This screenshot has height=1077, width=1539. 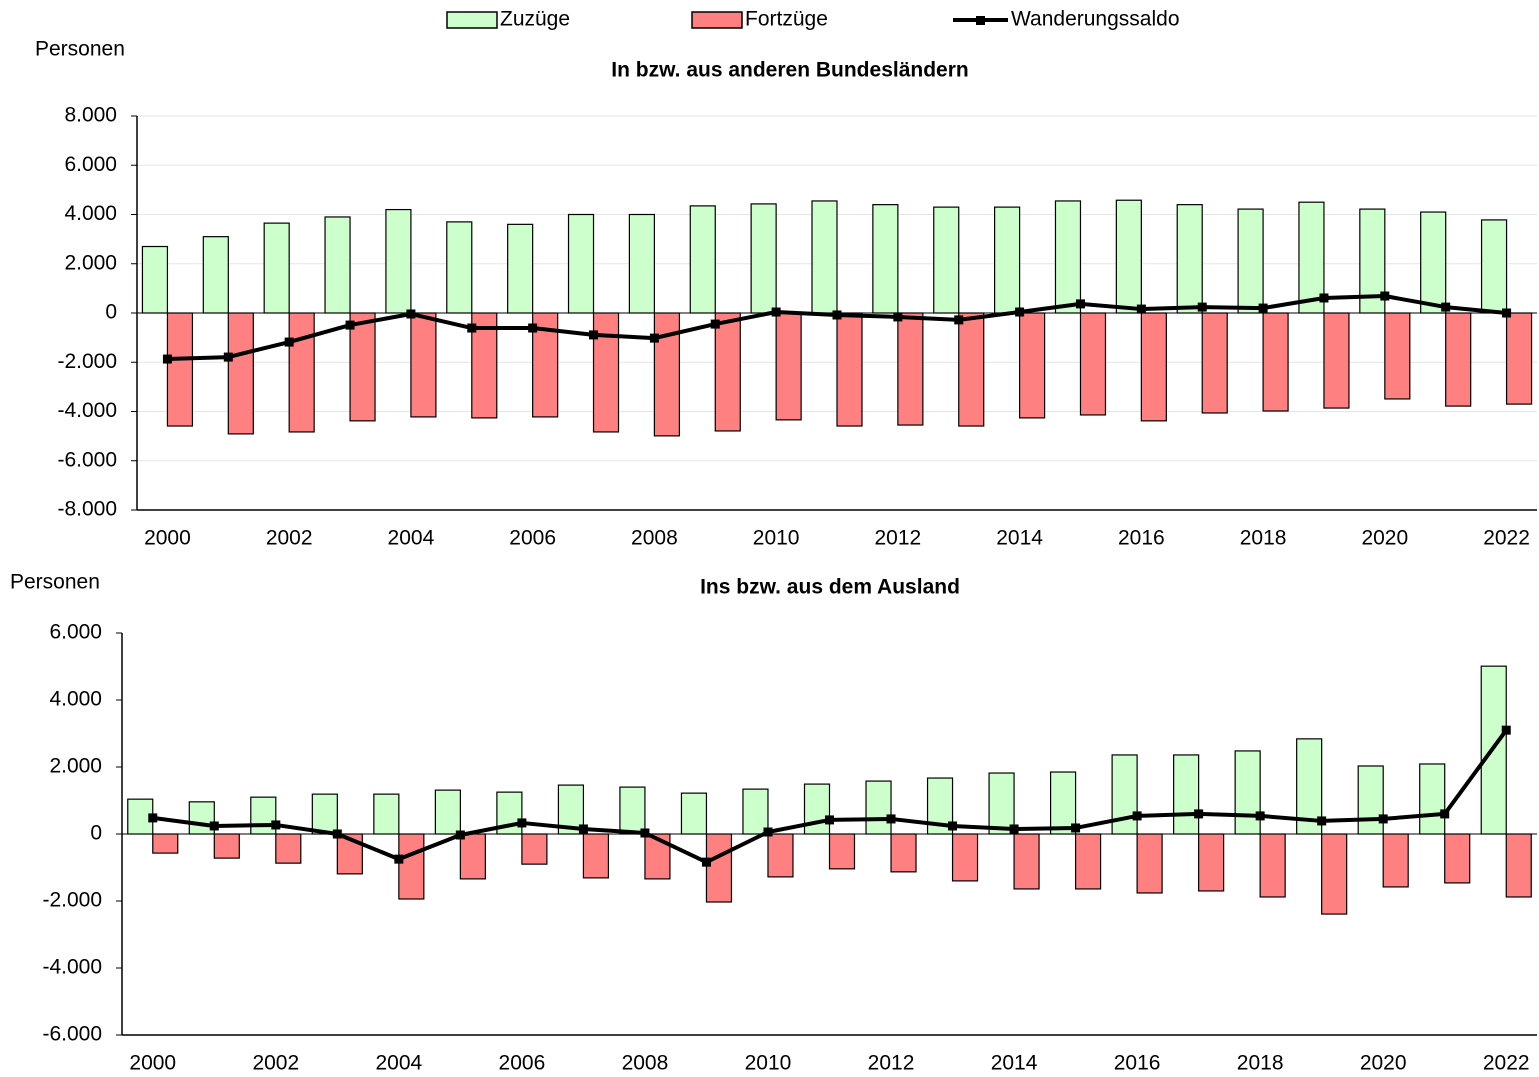 What do you see at coordinates (1263, 538) in the screenshot?
I see `x-tick-label: 2018` at bounding box center [1263, 538].